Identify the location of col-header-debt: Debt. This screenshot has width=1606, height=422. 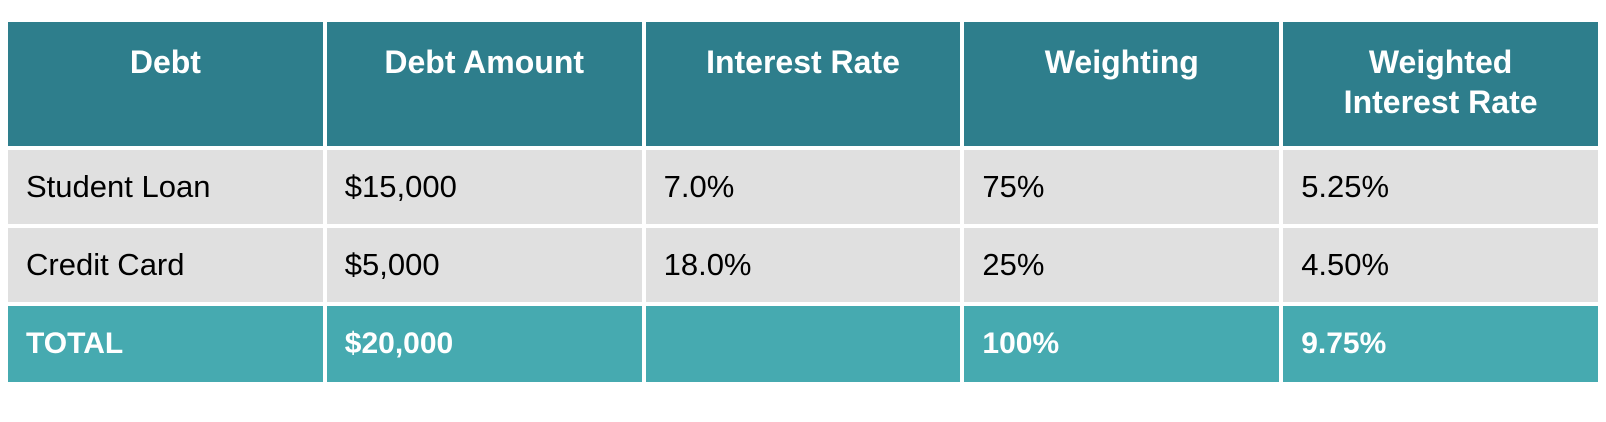
(165, 84).